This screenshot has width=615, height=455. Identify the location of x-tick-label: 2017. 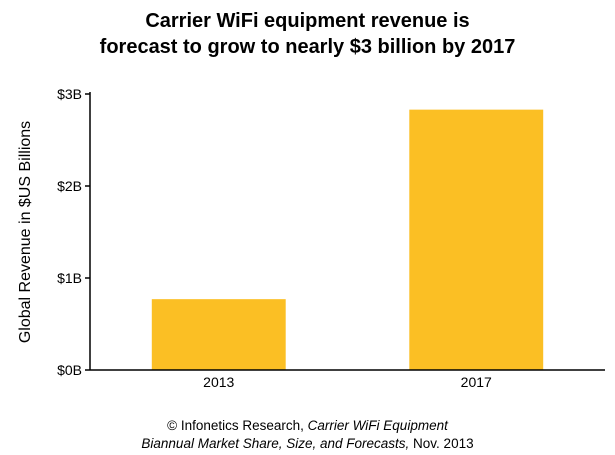
(476, 382).